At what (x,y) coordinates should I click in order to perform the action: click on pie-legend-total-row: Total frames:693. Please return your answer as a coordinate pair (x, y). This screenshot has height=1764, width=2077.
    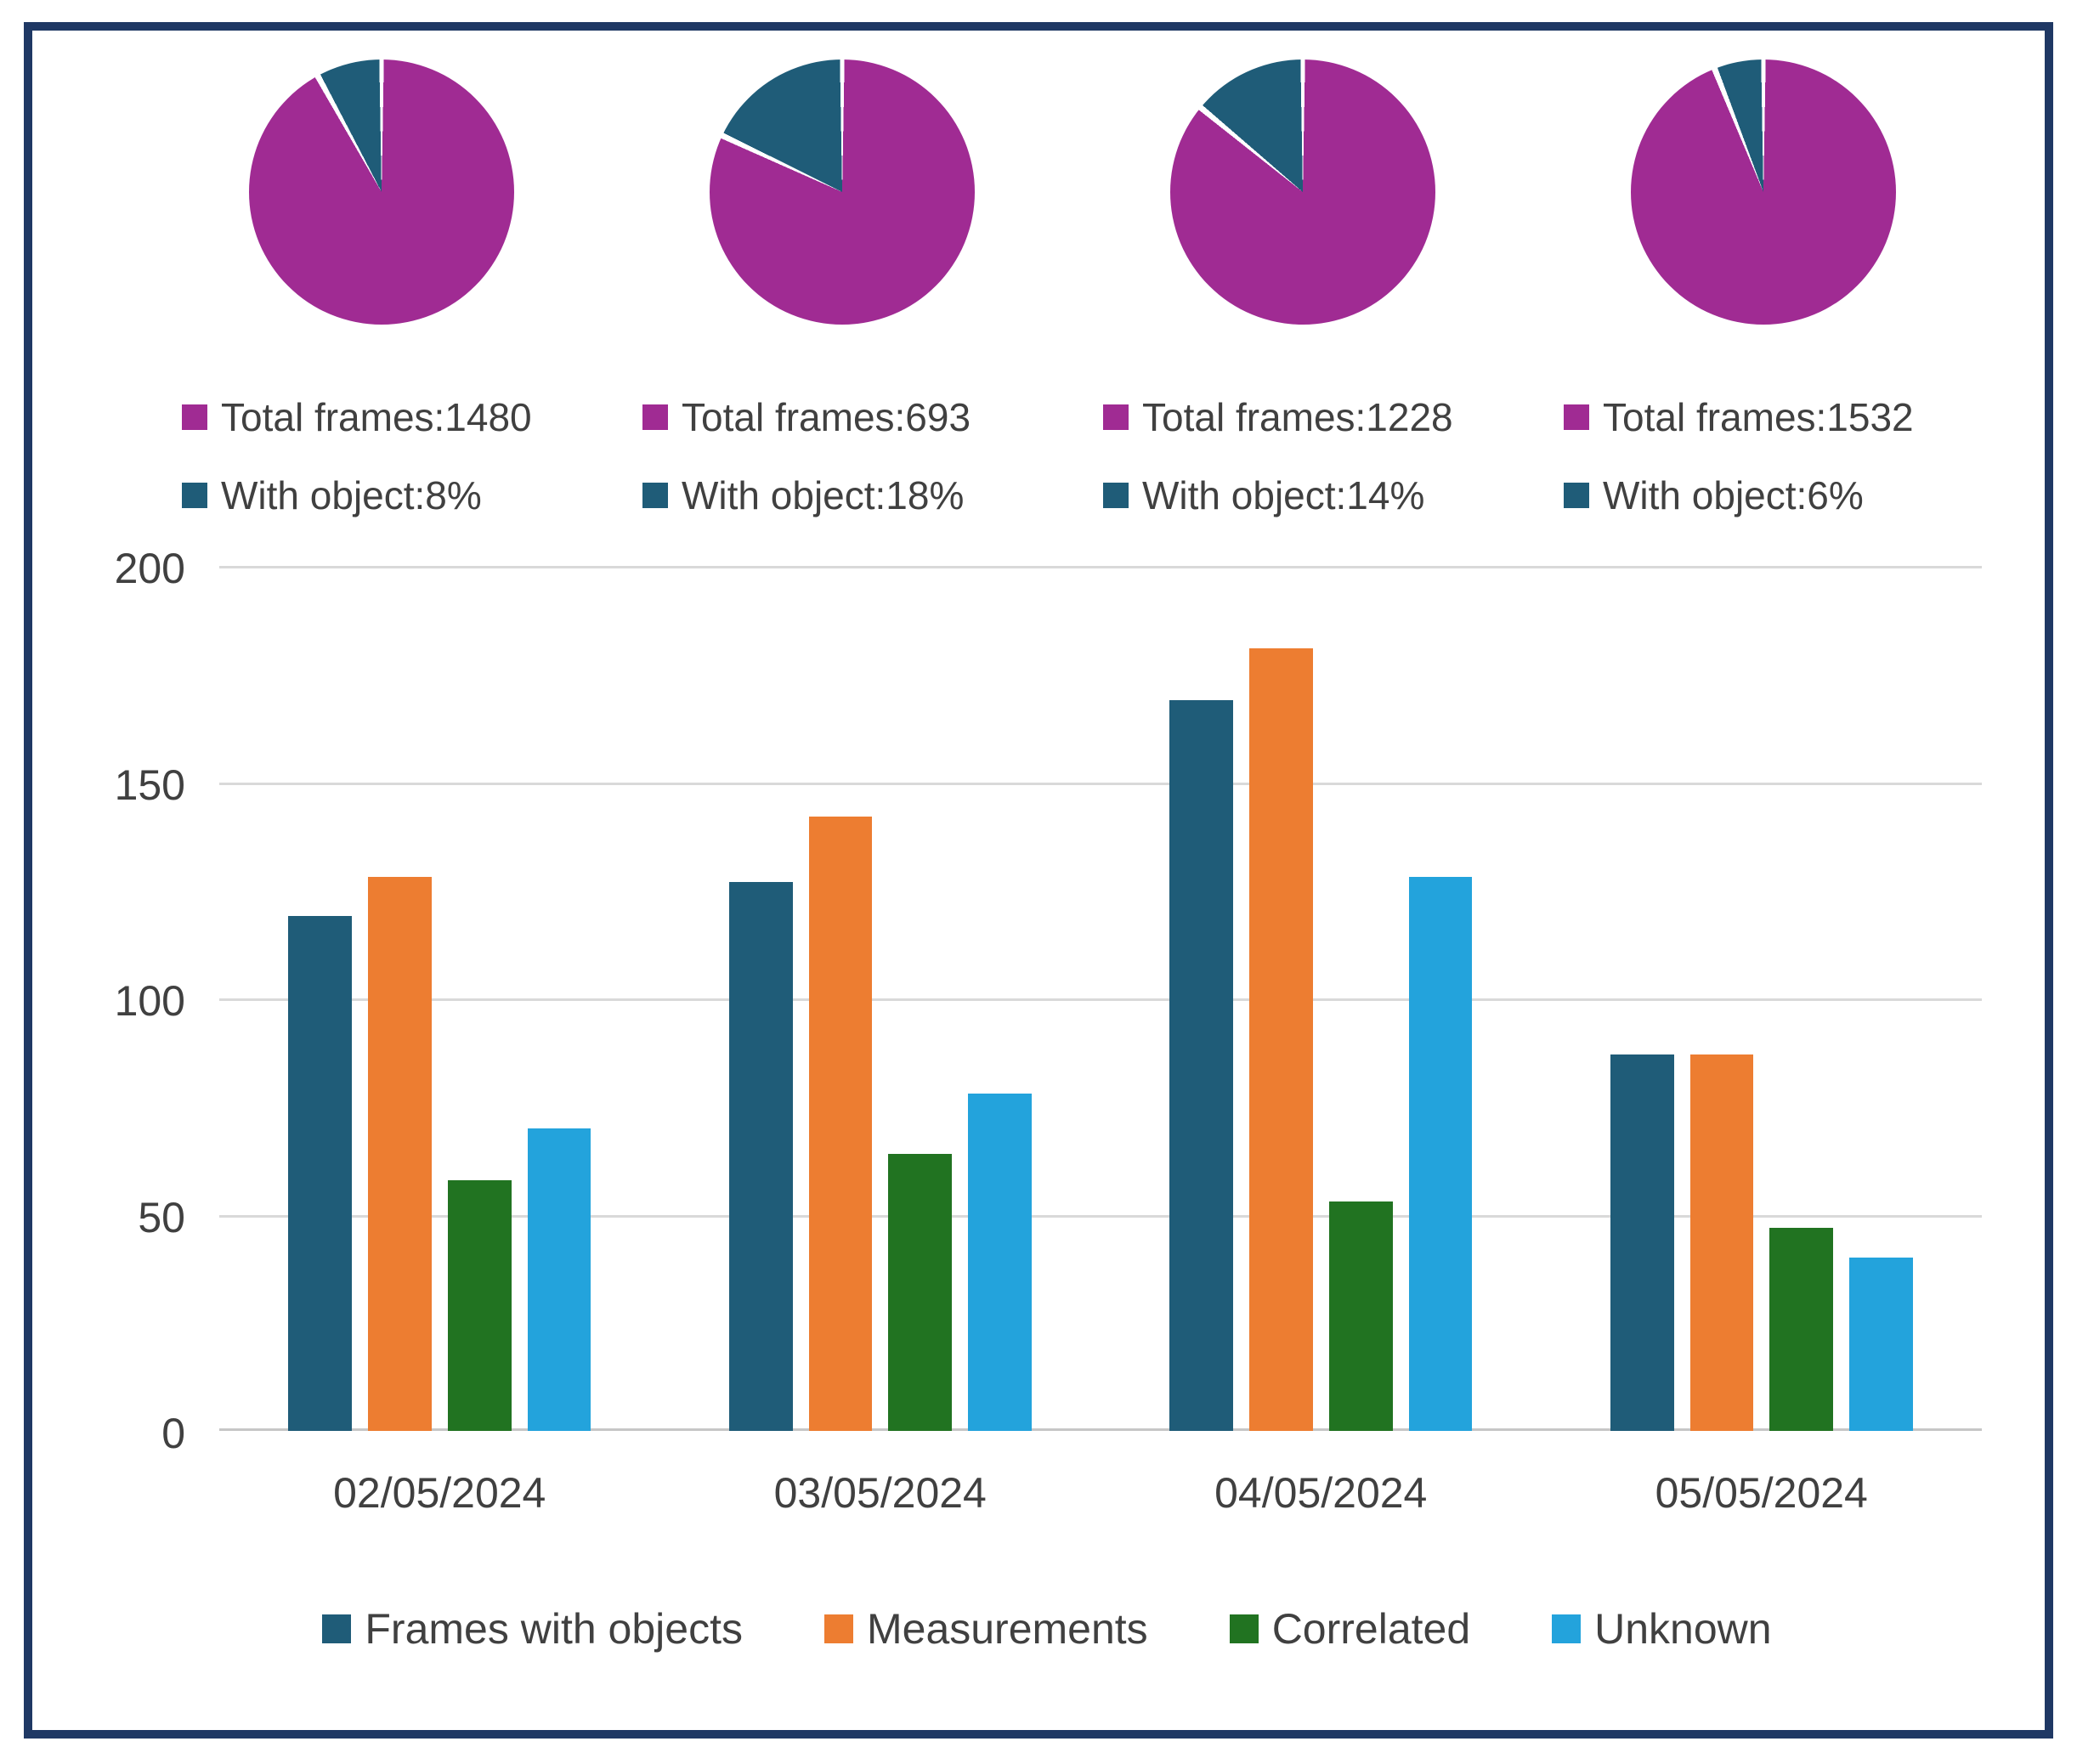
    Looking at the image, I should click on (857, 417).